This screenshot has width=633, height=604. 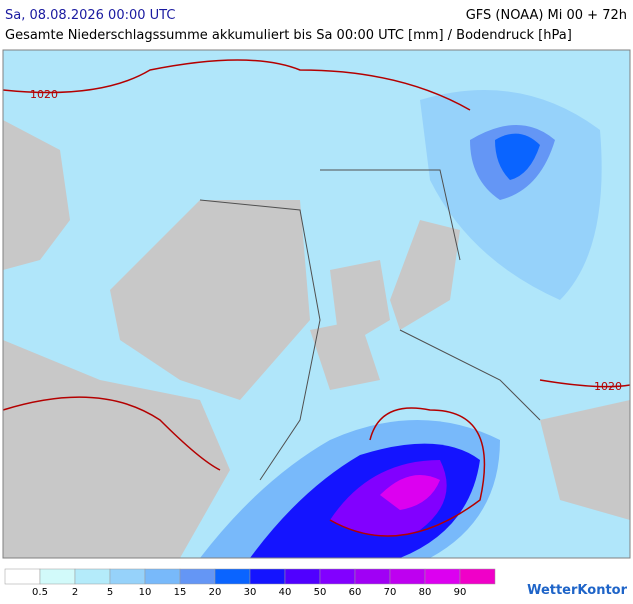 I want to click on legend-label: 80, so click(x=425, y=592).